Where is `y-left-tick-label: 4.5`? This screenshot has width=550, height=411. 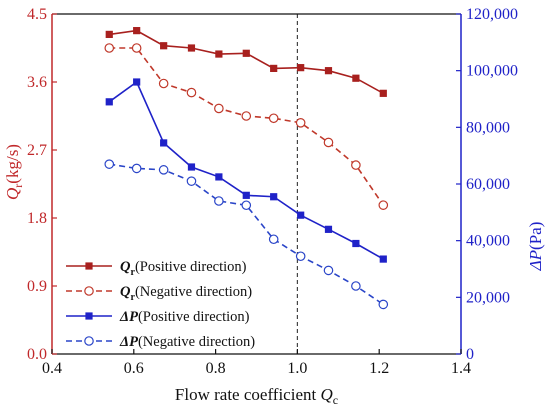
y-left-tick-label: 4.5 is located at coordinates (37, 14).